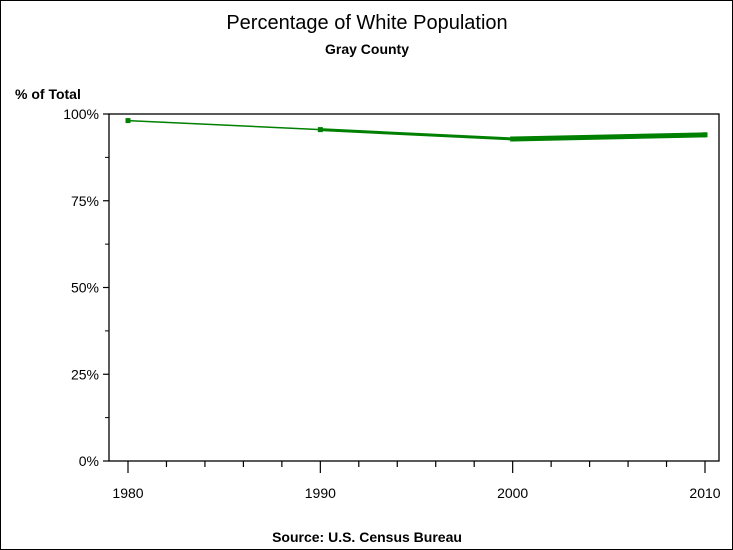 The height and width of the screenshot is (550, 733). Describe the element at coordinates (127, 493) in the screenshot. I see `x-tick-label: 1980` at that location.